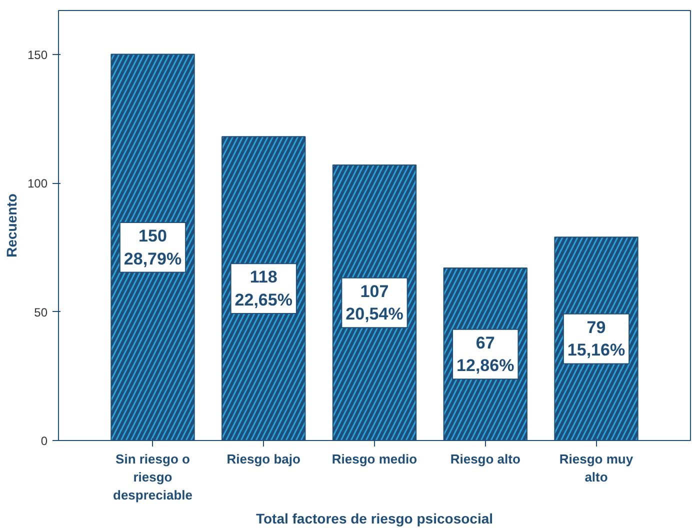  What do you see at coordinates (596, 468) in the screenshot?
I see `x-tick-label: Riesgo muy alto` at bounding box center [596, 468].